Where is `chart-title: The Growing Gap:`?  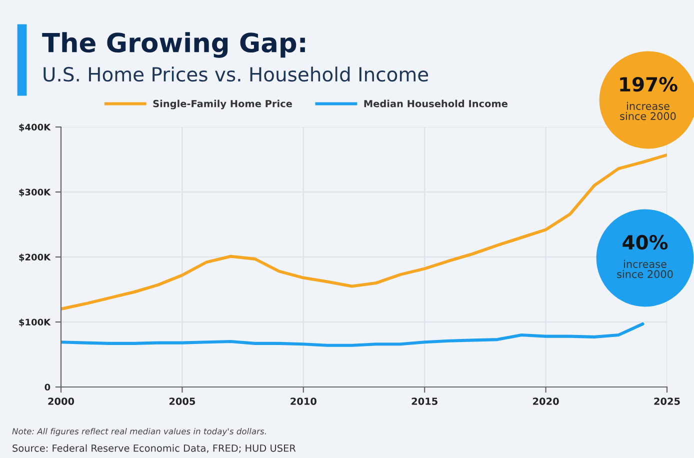
chart-title: The Growing Gap: is located at coordinates (173, 45).